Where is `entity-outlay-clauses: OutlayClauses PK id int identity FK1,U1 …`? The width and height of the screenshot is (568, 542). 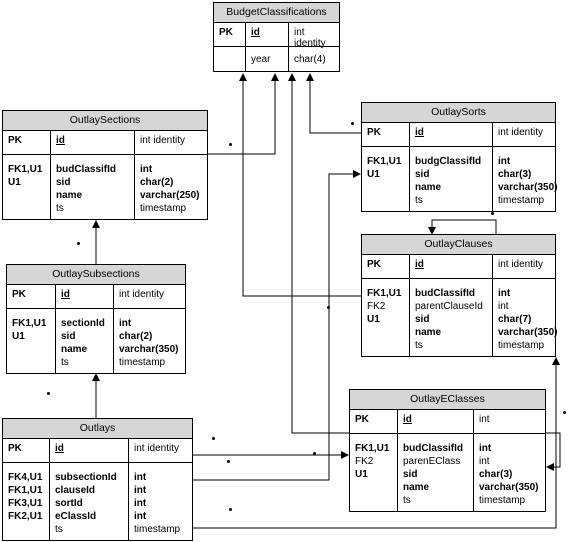
entity-outlay-clauses: OutlayClauses PK id int identity FK1,U1 … is located at coordinates (459, 295).